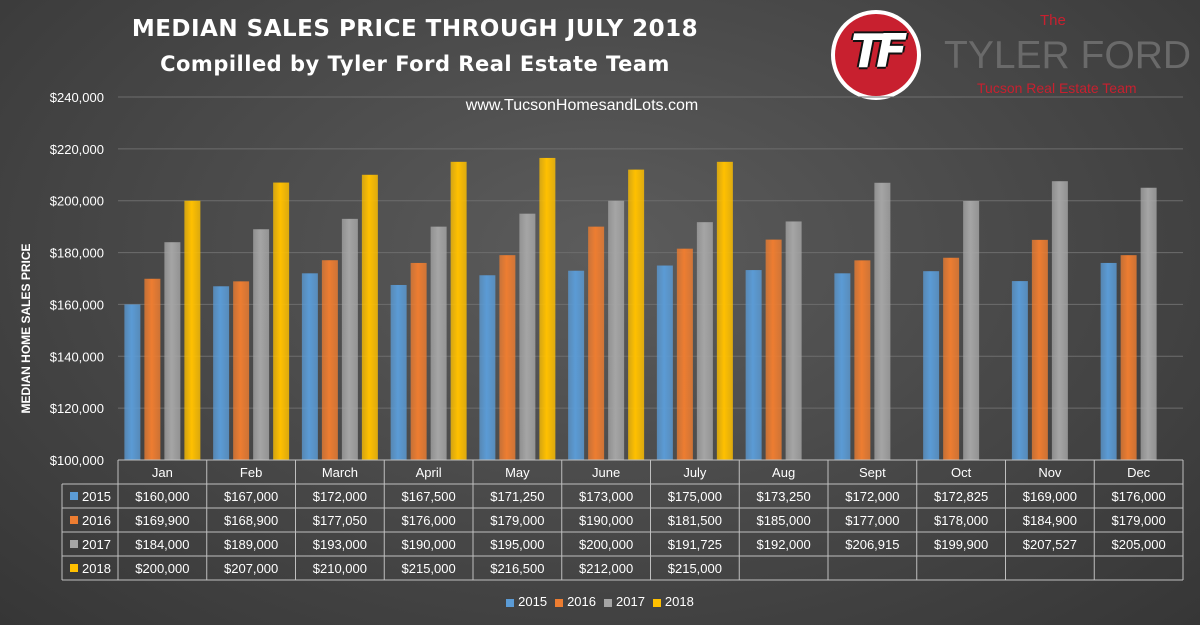 The width and height of the screenshot is (1200, 625). I want to click on legend-item-2016: 2016, so click(575, 601).